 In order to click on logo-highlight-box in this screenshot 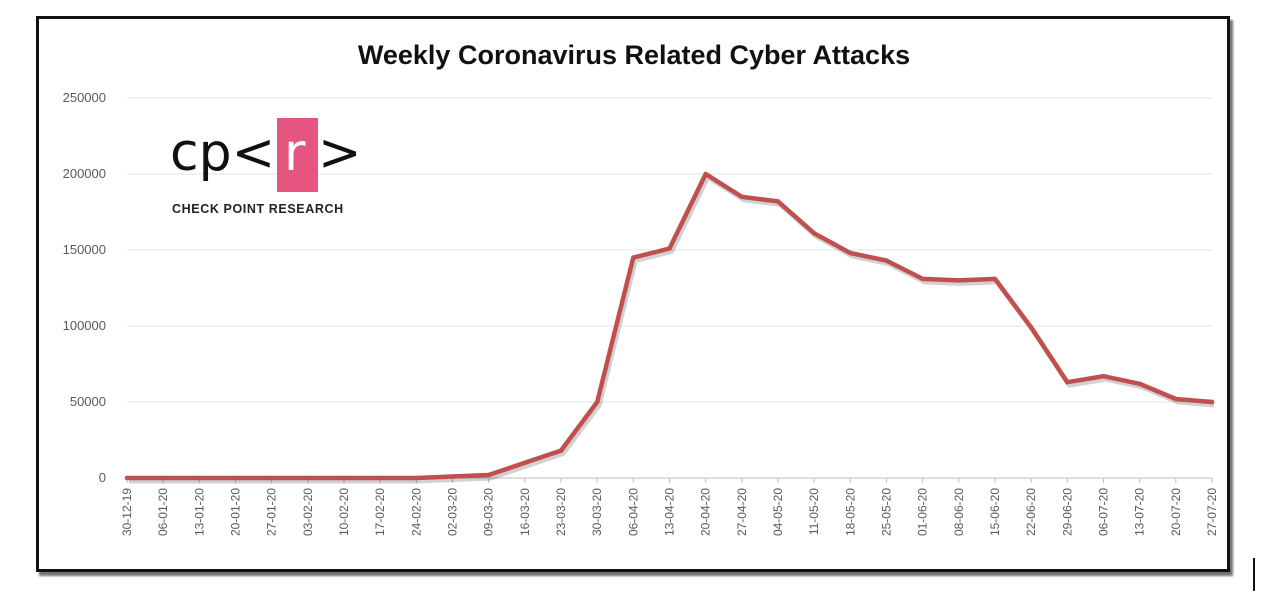, I will do `click(297, 155)`.